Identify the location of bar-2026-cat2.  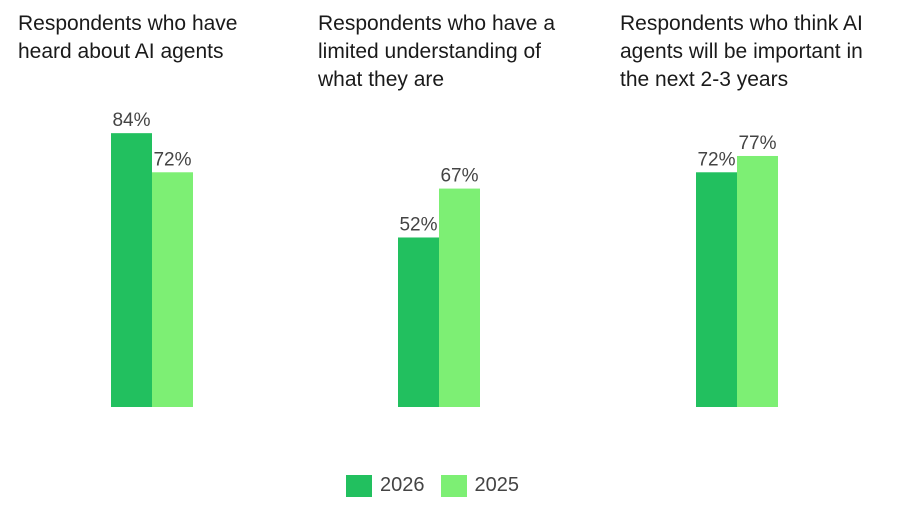
(418, 322).